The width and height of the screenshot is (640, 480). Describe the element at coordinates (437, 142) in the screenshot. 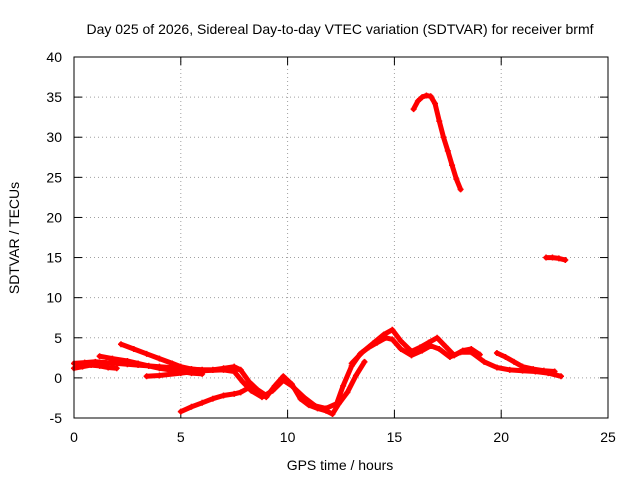

I see `series-line-arc7` at that location.